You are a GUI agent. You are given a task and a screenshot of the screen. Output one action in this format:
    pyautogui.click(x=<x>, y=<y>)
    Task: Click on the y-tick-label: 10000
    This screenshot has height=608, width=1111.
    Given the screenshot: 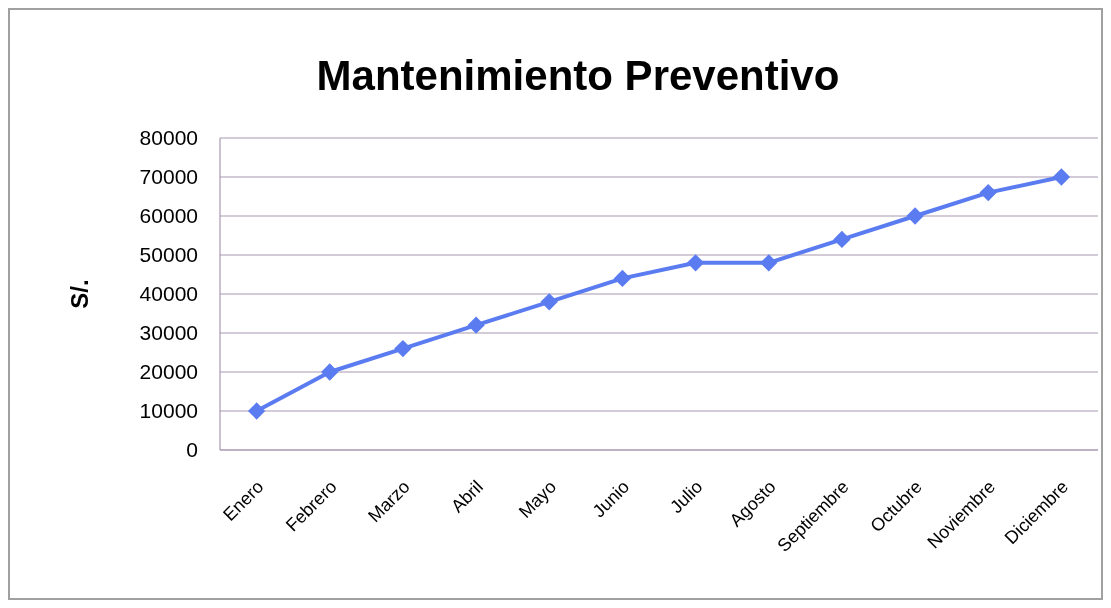 What is the action you would take?
    pyautogui.click(x=168, y=411)
    